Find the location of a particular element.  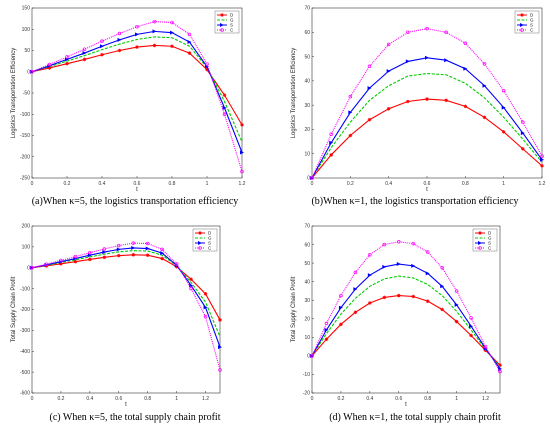

y-tick-label: -20 is located at coordinates (306, 394).